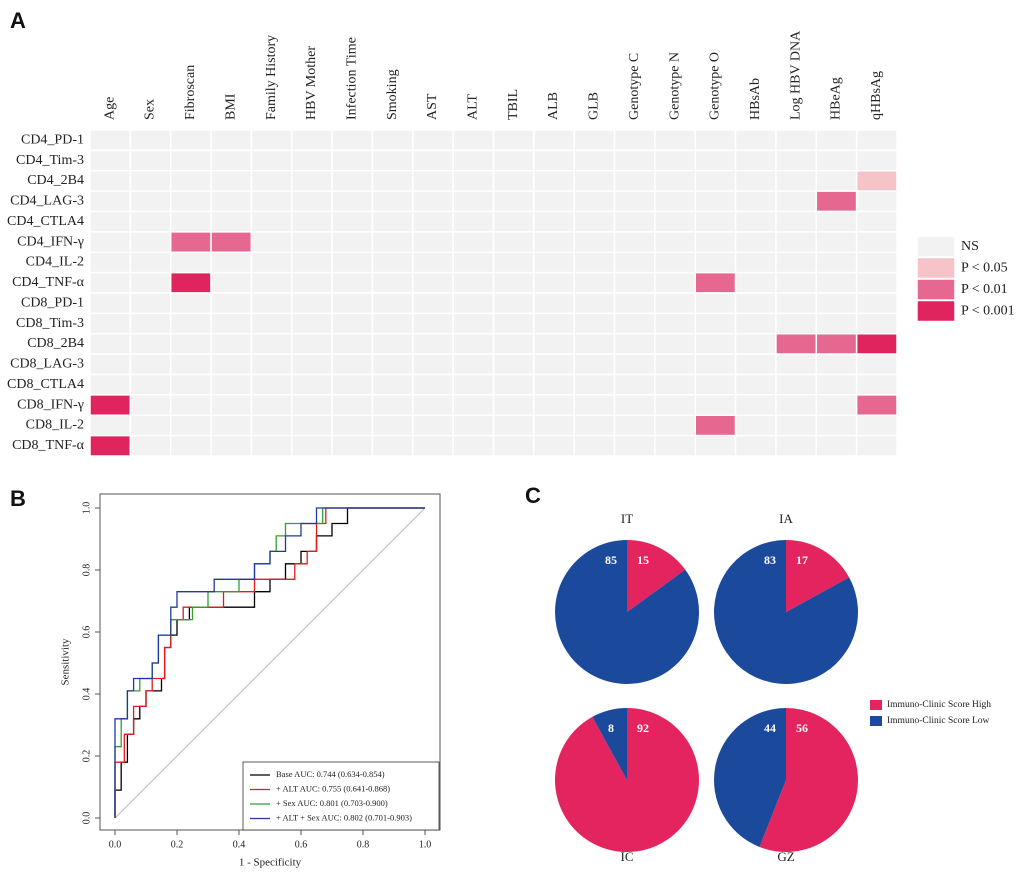 This screenshot has height=874, width=1020. What do you see at coordinates (50, 404) in the screenshot?
I see `row-label: CD8_IFN-γ` at bounding box center [50, 404].